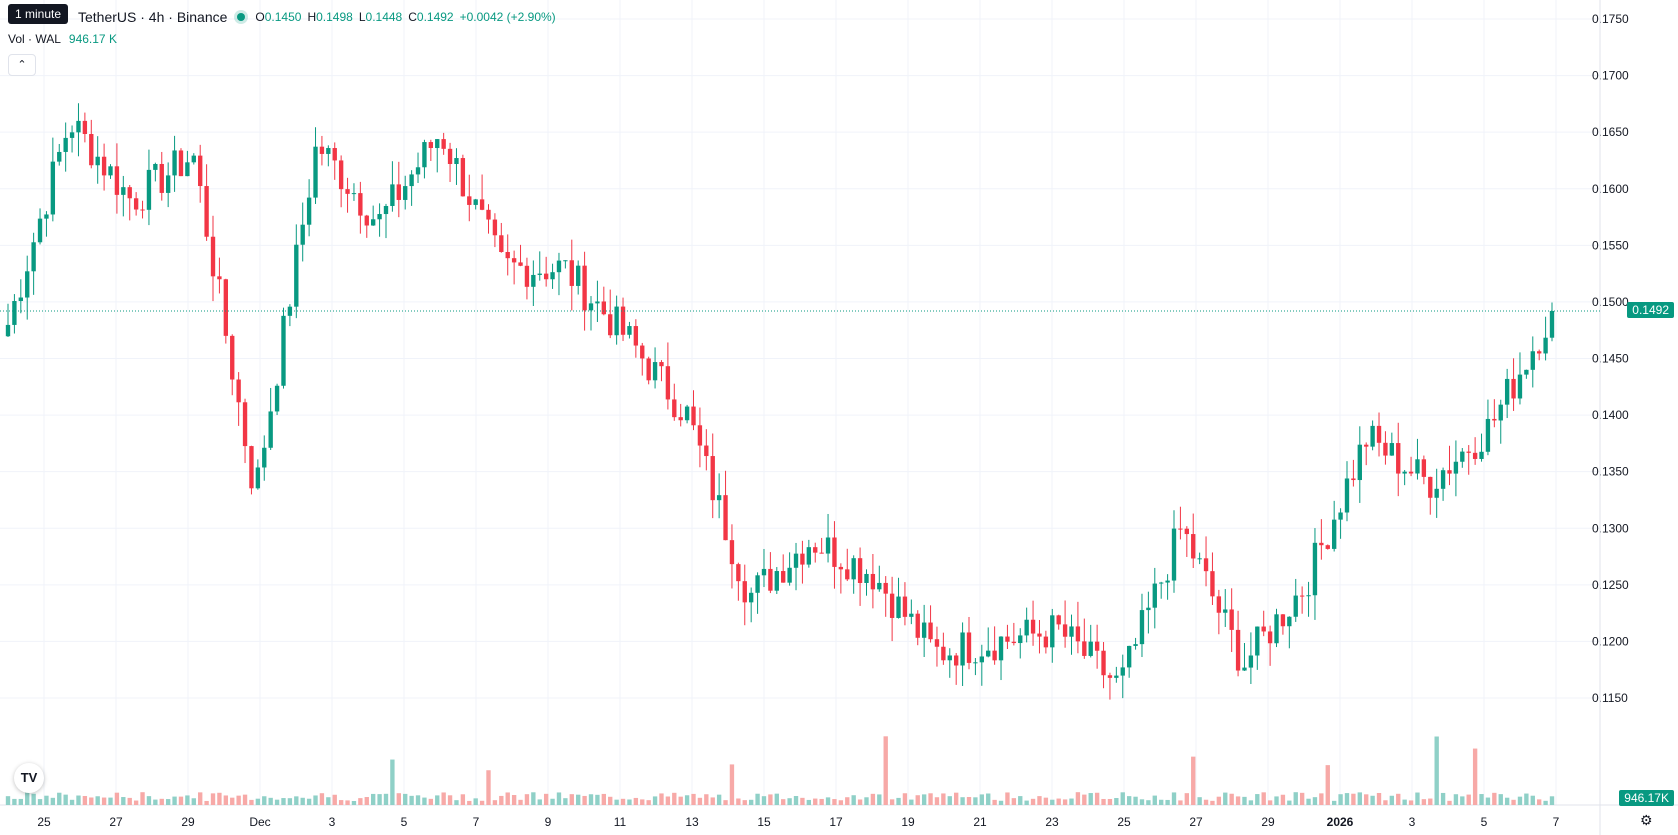  What do you see at coordinates (22, 65) in the screenshot?
I see `collapse-legend-button: ⌃` at bounding box center [22, 65].